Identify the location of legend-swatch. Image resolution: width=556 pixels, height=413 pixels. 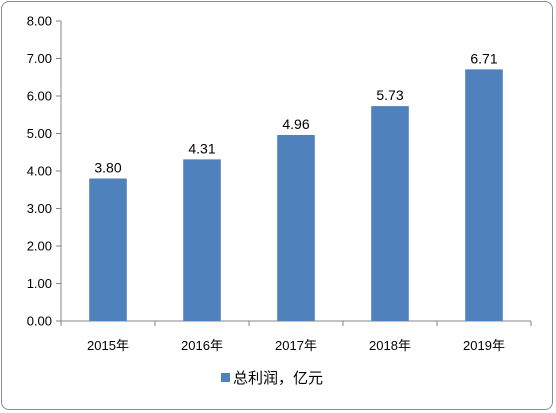
(225, 377).